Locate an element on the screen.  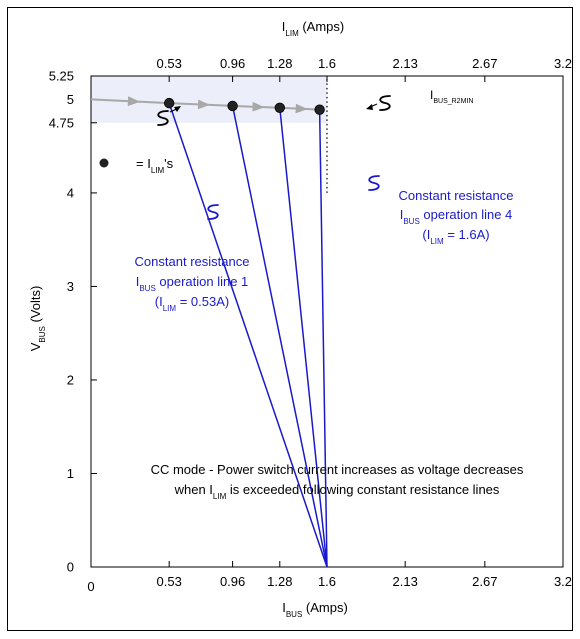
annotation-line4-title: Constant resistance is located at coordinates (456, 195).